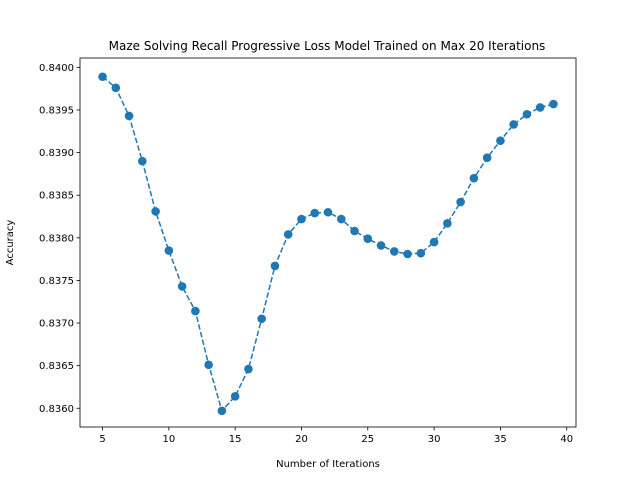 This screenshot has width=640, height=480. What do you see at coordinates (56, 110) in the screenshot?
I see `y-tick-label: 0.8395` at bounding box center [56, 110].